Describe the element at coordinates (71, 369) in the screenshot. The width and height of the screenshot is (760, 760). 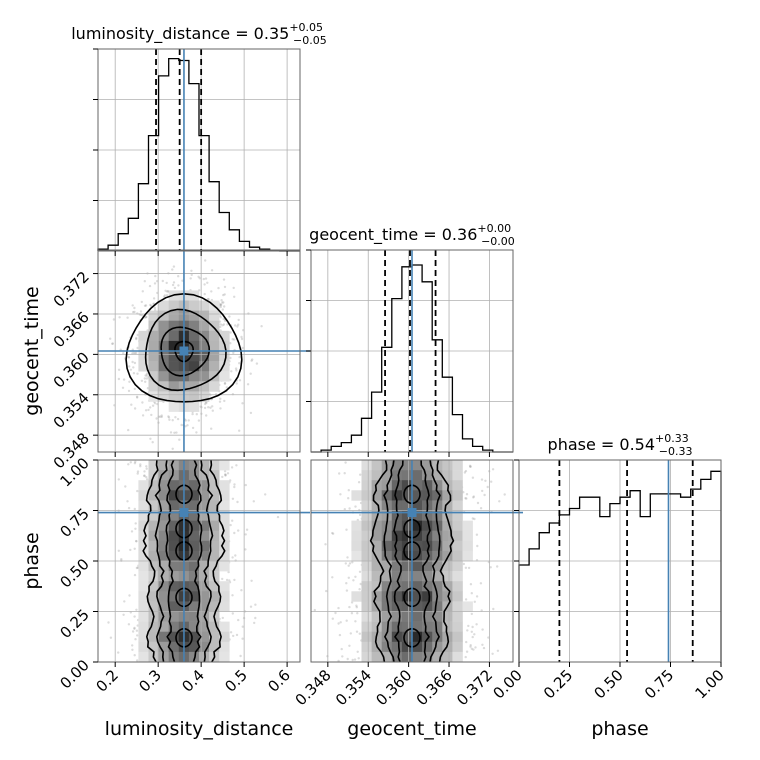
I see `y-tick-label: 0.360` at that location.